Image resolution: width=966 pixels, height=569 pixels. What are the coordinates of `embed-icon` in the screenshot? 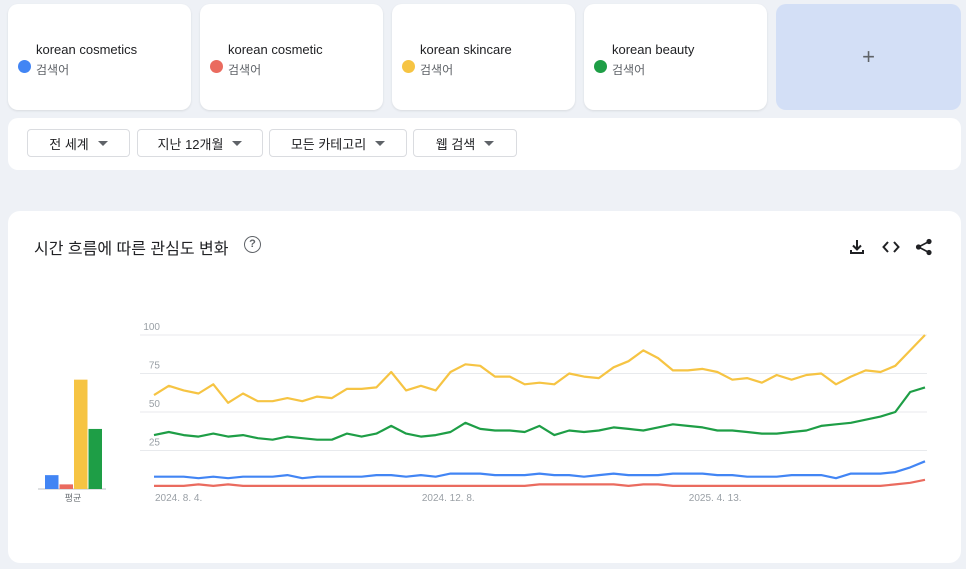 It's located at (891, 247).